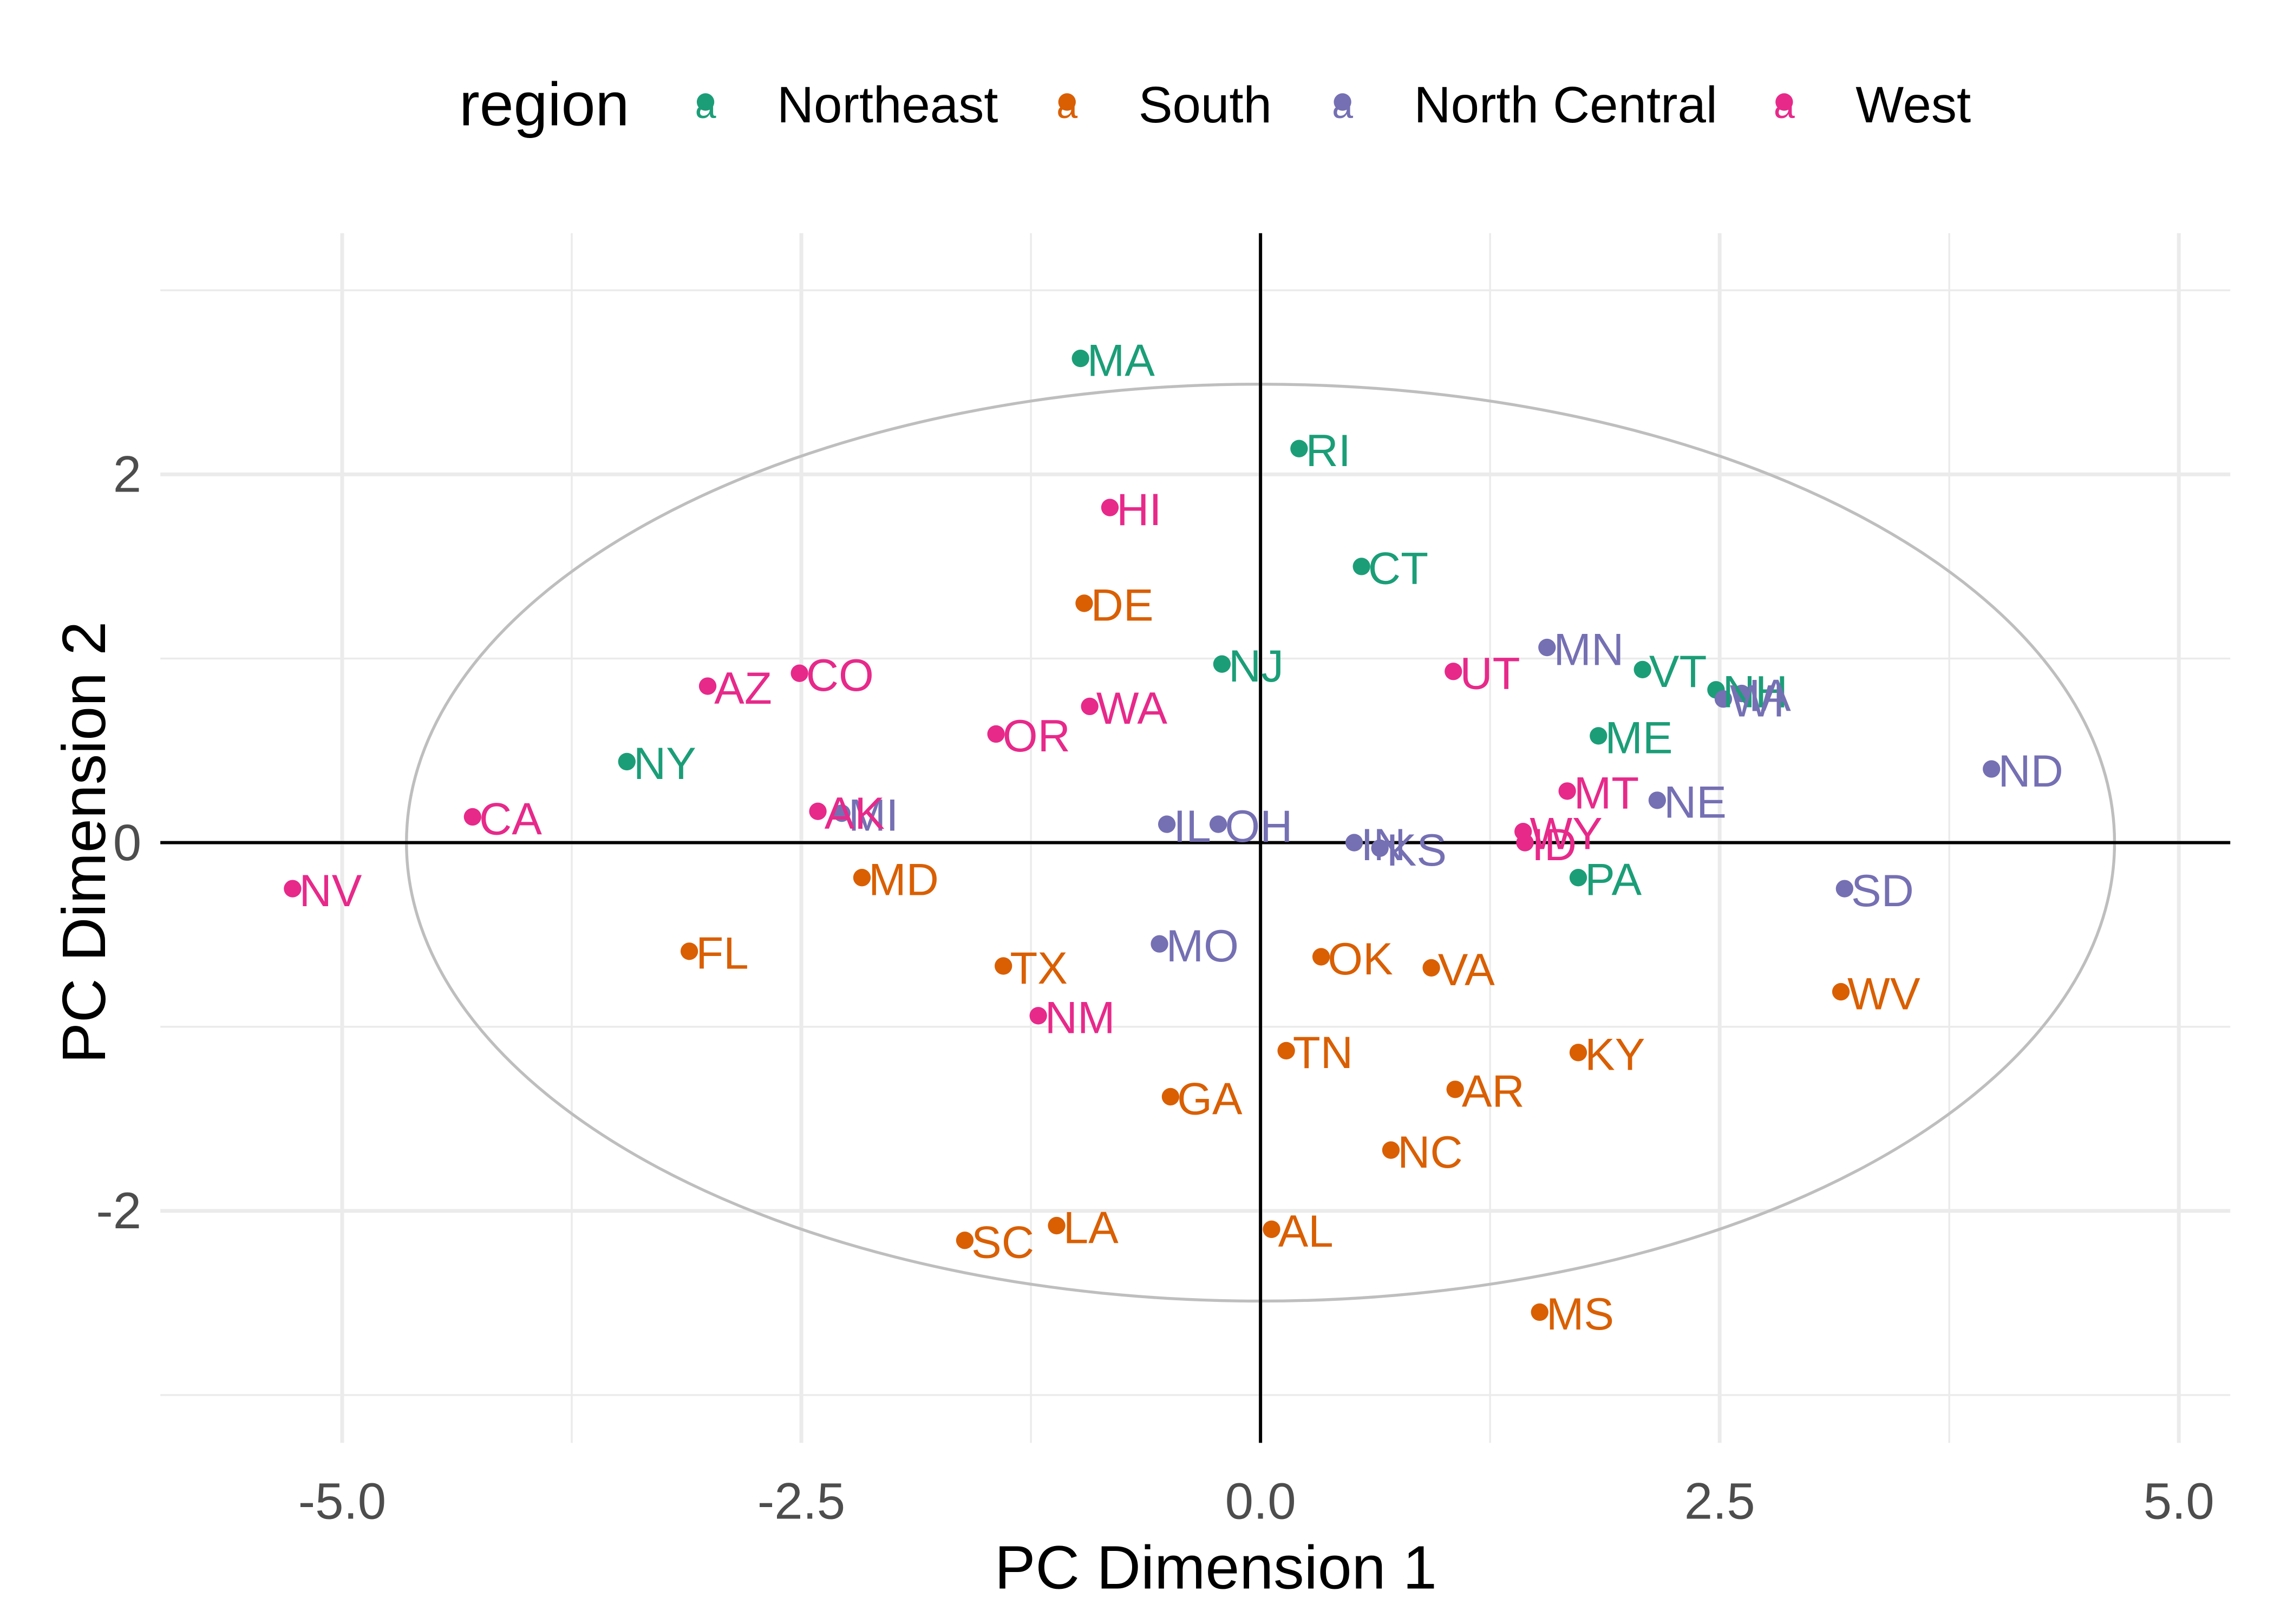  I want to click on legend-item-northeast: aNortheast, so click(847, 104).